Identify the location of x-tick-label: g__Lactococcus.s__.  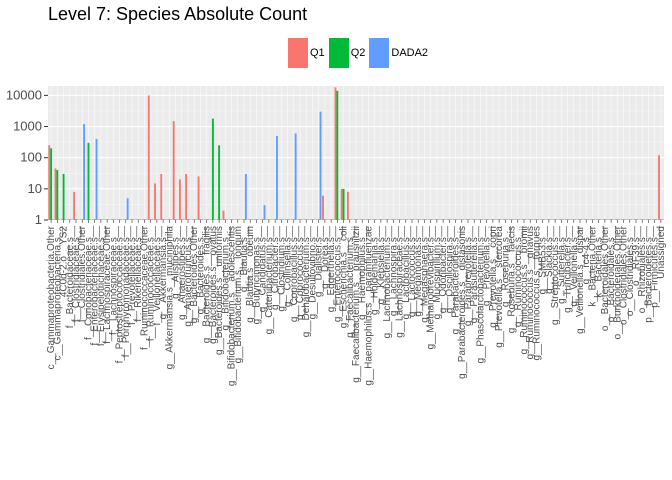
(412, 272).